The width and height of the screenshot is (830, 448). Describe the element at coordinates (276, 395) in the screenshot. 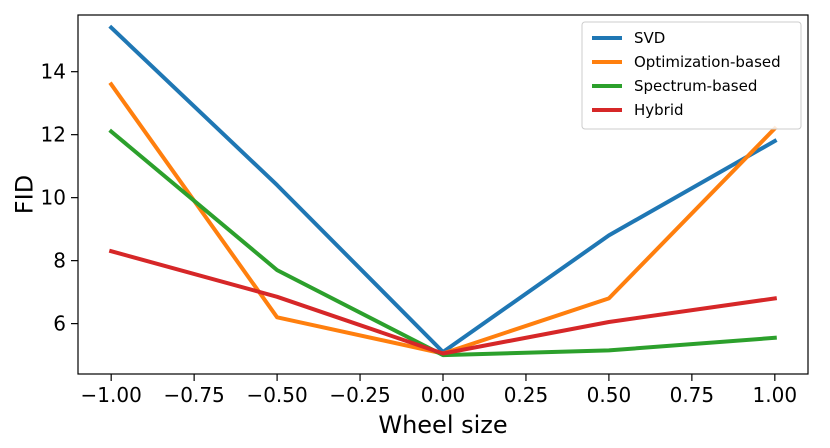

I see `x-tick-label: −0.50` at that location.